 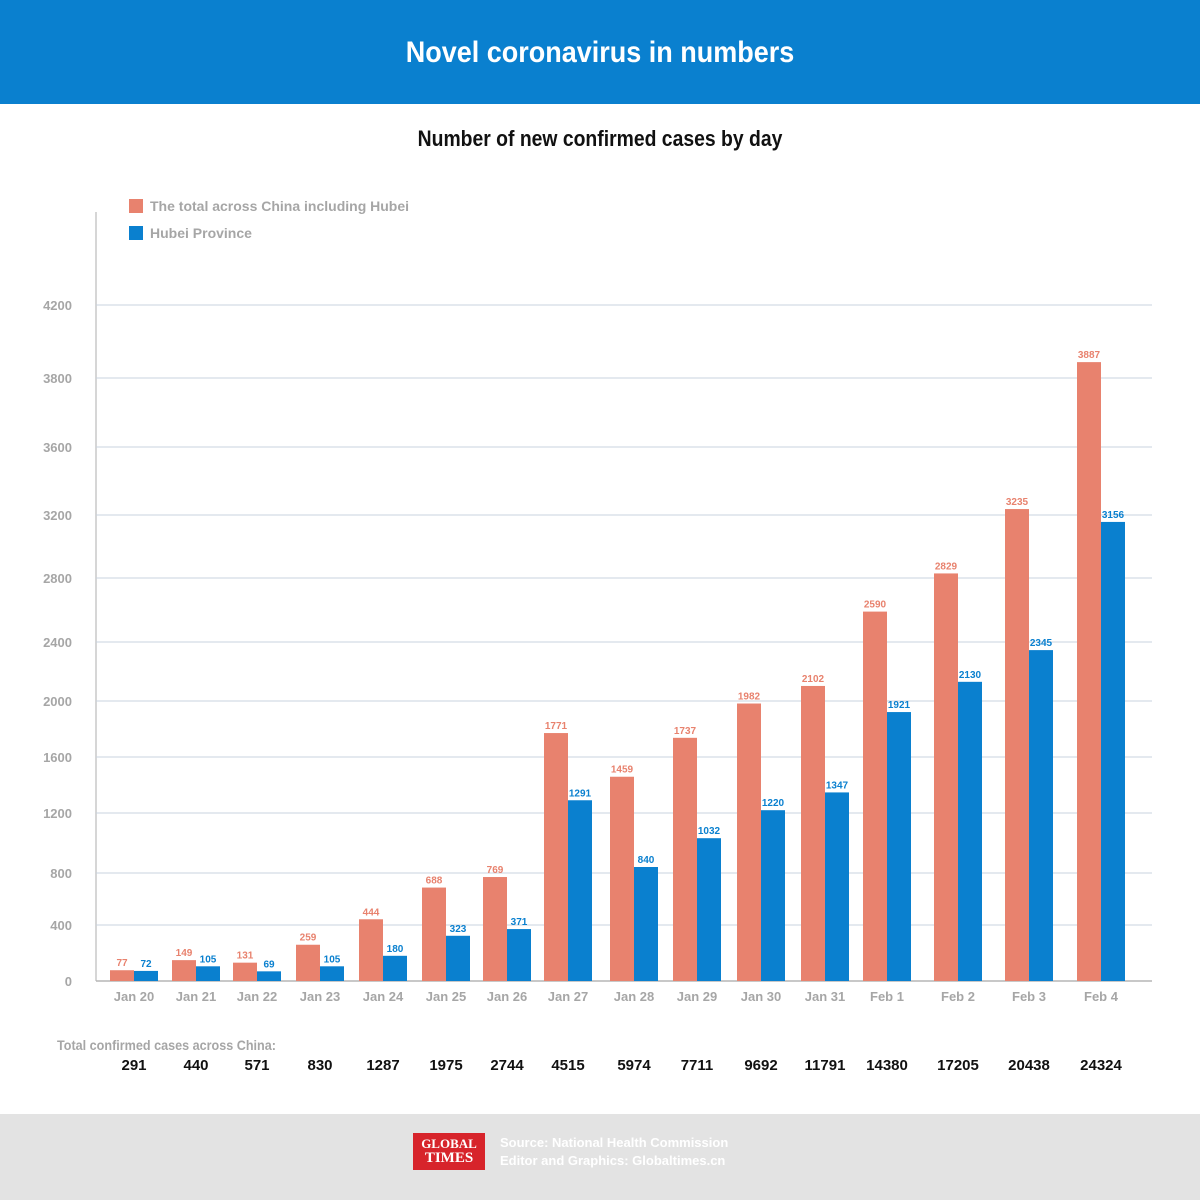 What do you see at coordinates (61, 925) in the screenshot?
I see `y-tick-label: 400` at bounding box center [61, 925].